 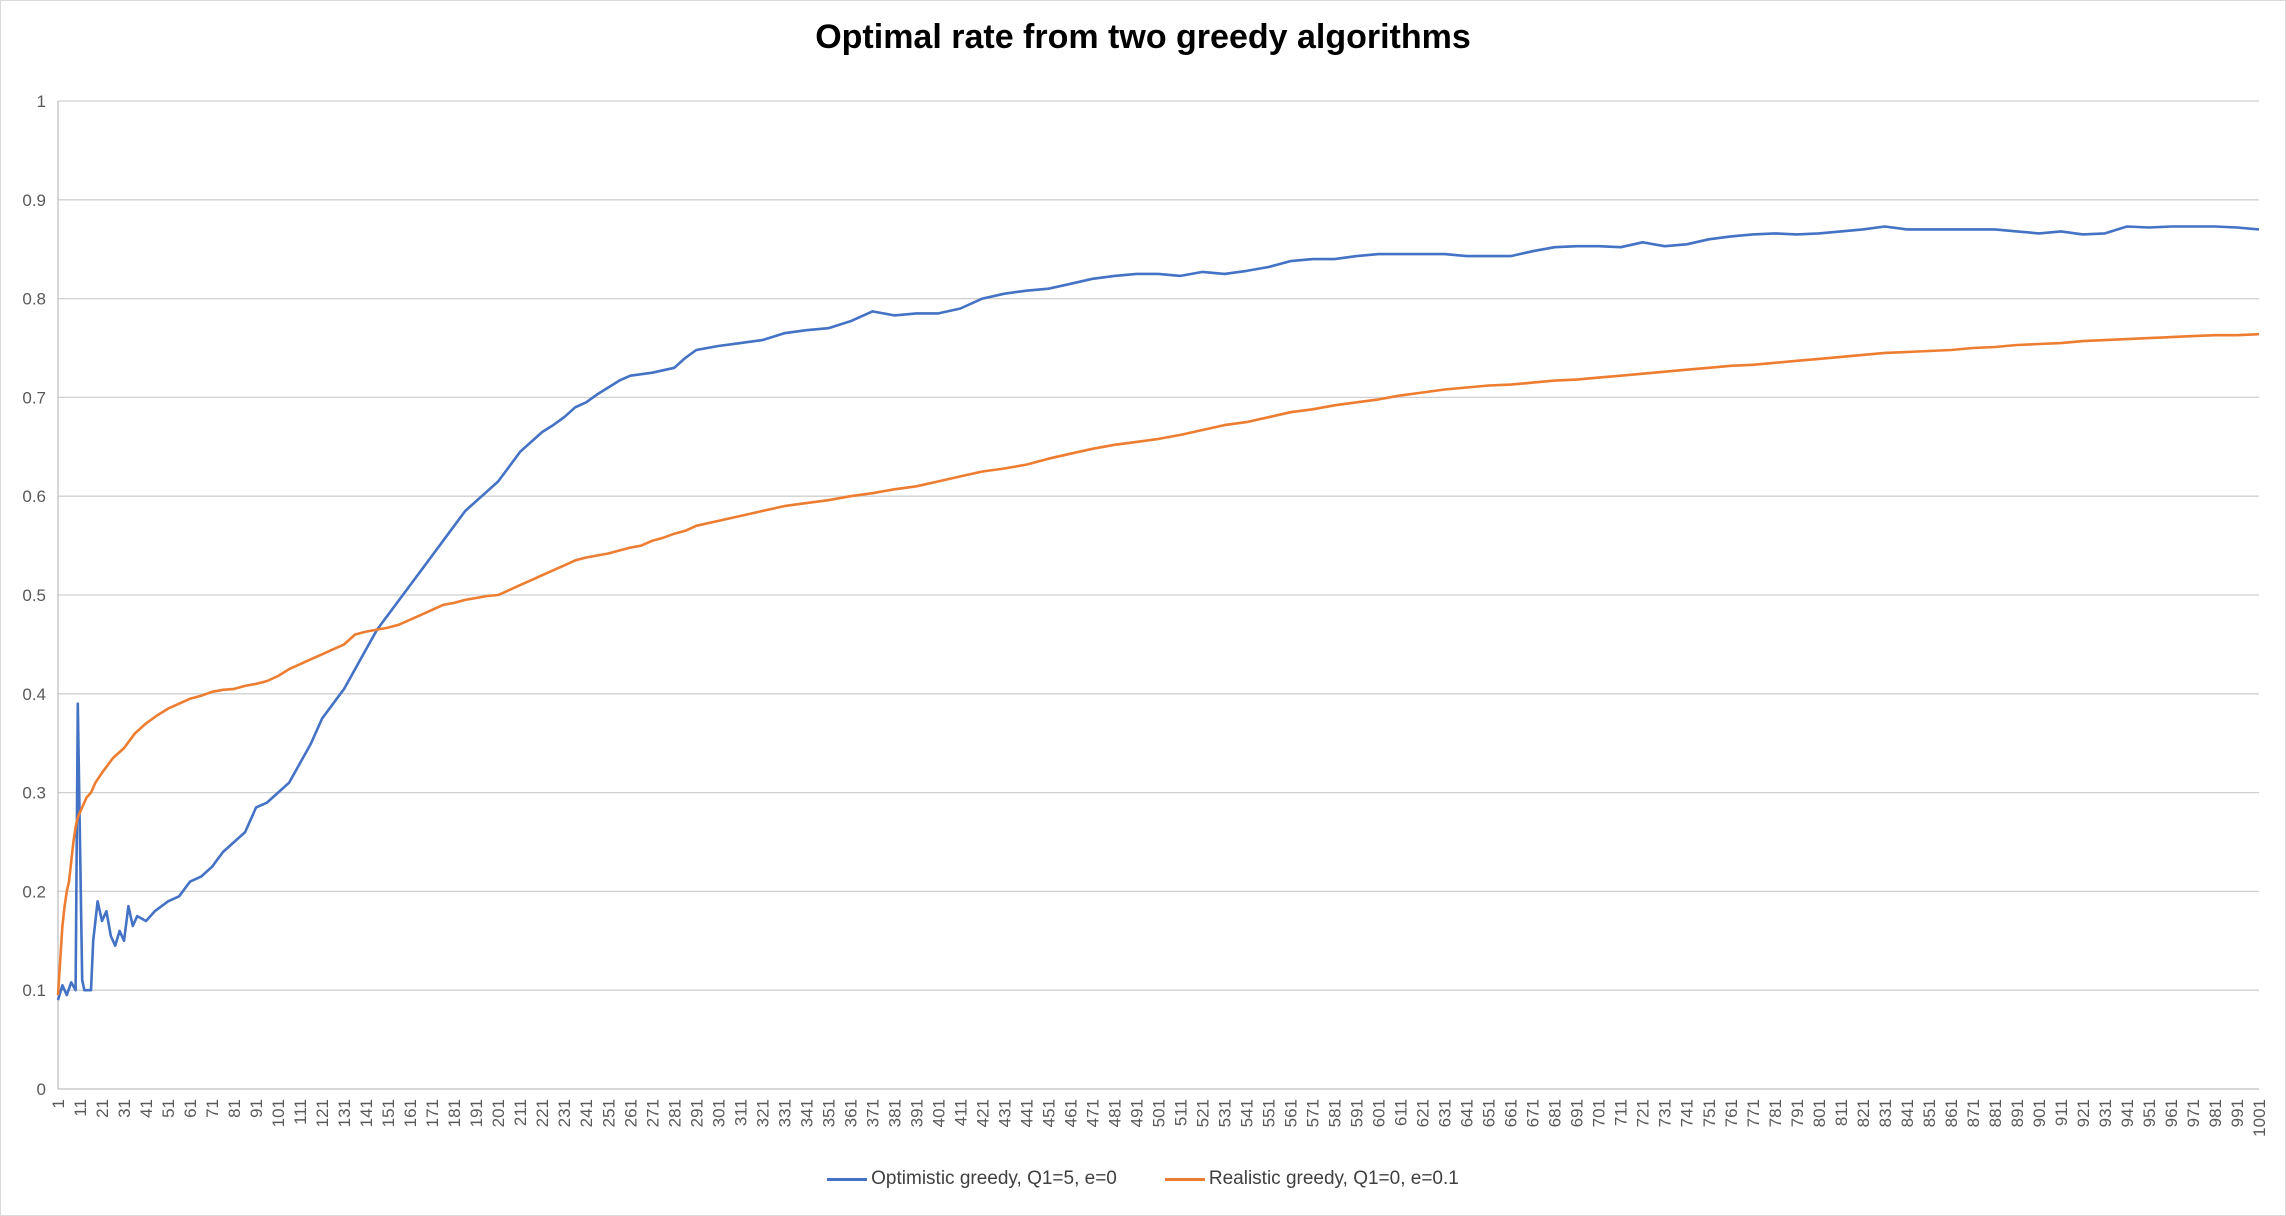 I want to click on y-tick-label: 0.3, so click(x=34, y=793).